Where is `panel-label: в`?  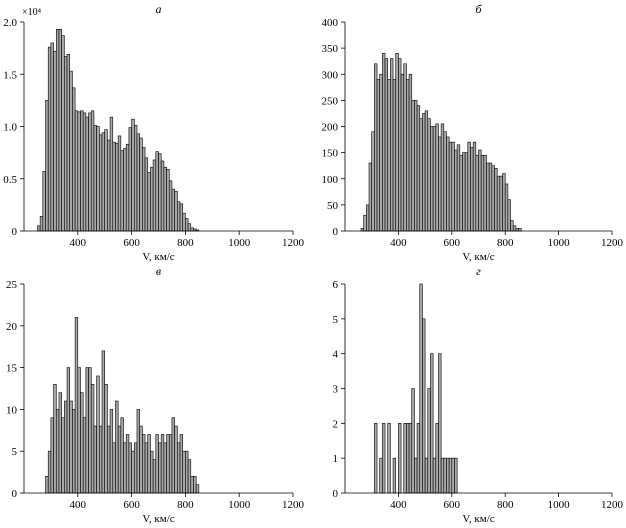 panel-label: в is located at coordinates (158, 271).